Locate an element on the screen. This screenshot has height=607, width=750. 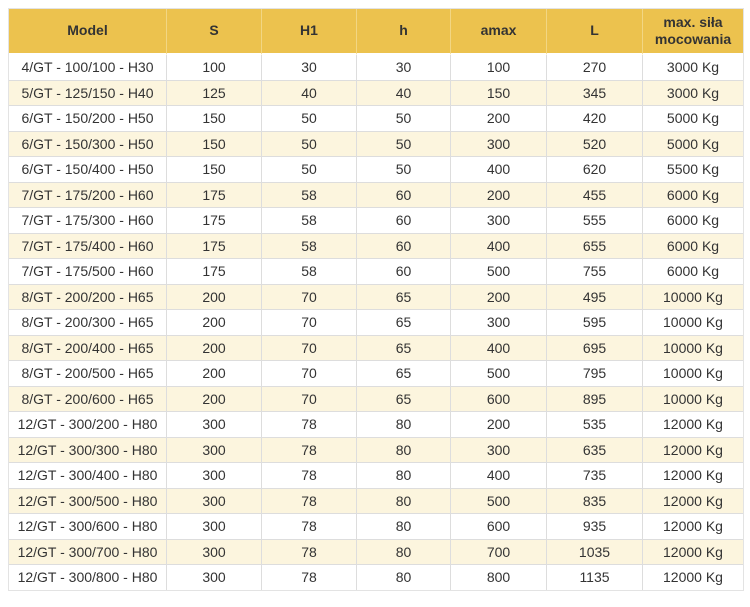
cell-l: 755 is located at coordinates (595, 272).